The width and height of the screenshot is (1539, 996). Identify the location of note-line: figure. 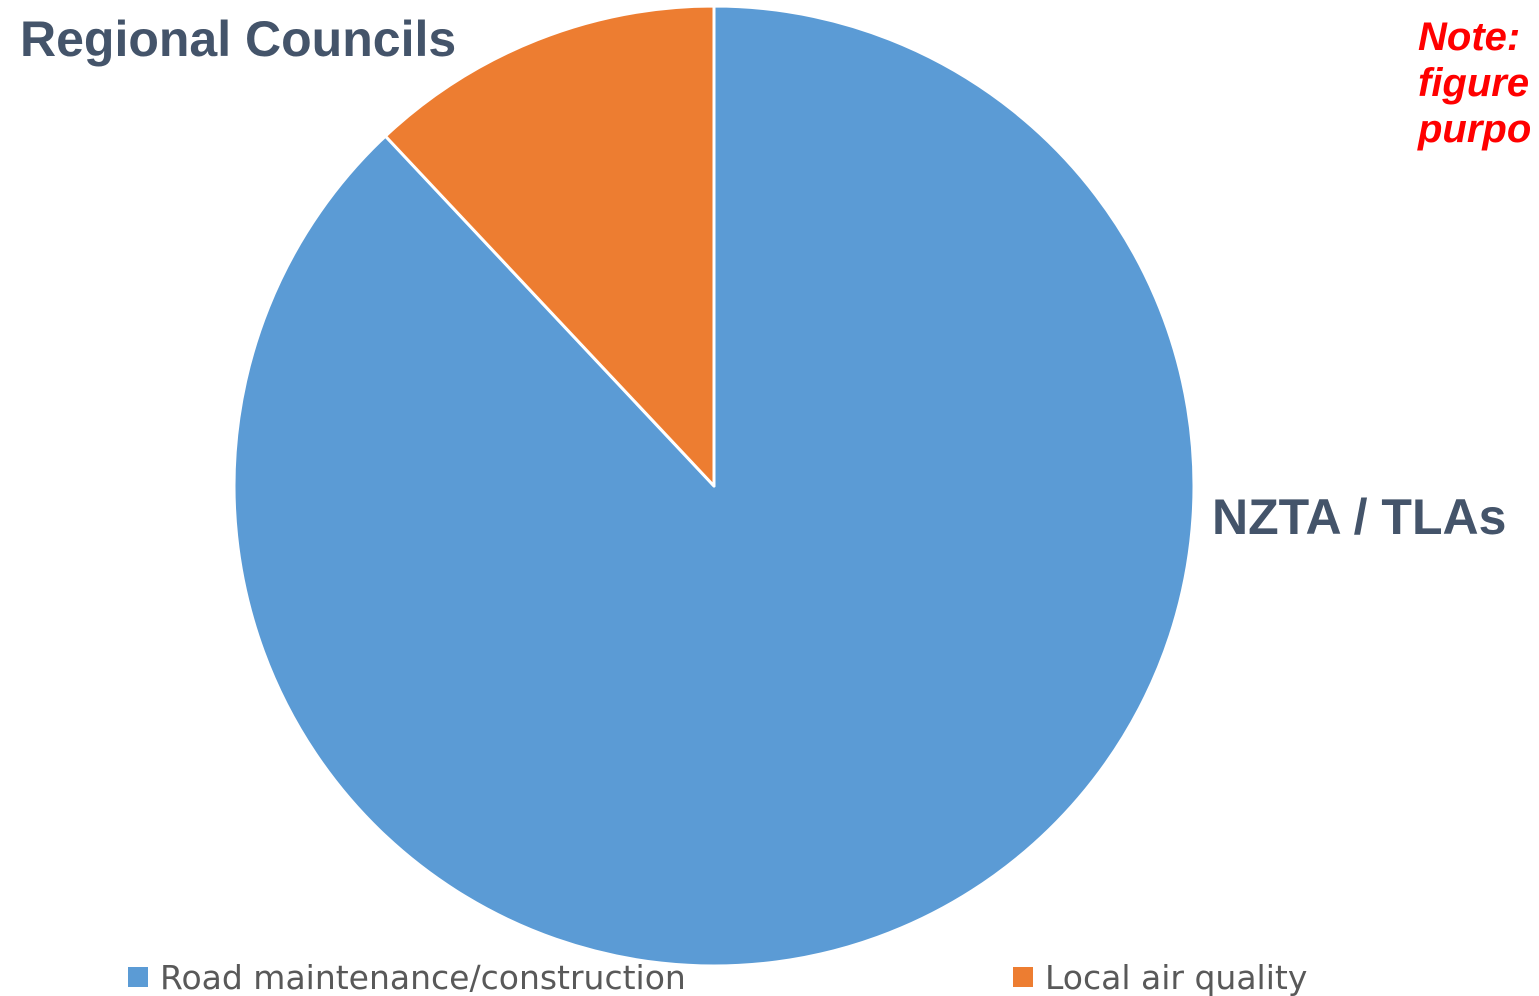
(1474, 83).